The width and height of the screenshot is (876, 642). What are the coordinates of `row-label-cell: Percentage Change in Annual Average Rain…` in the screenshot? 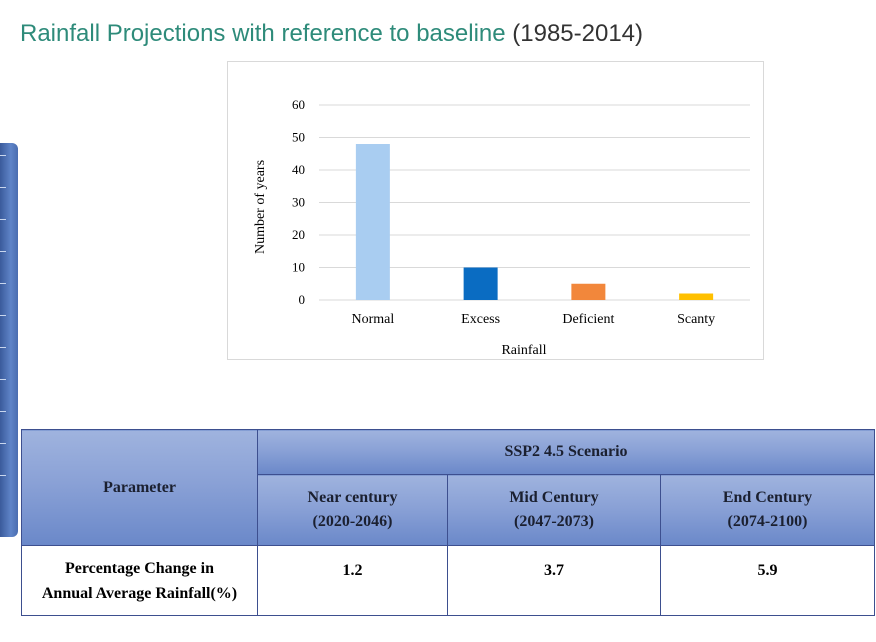 It's located at (139, 580).